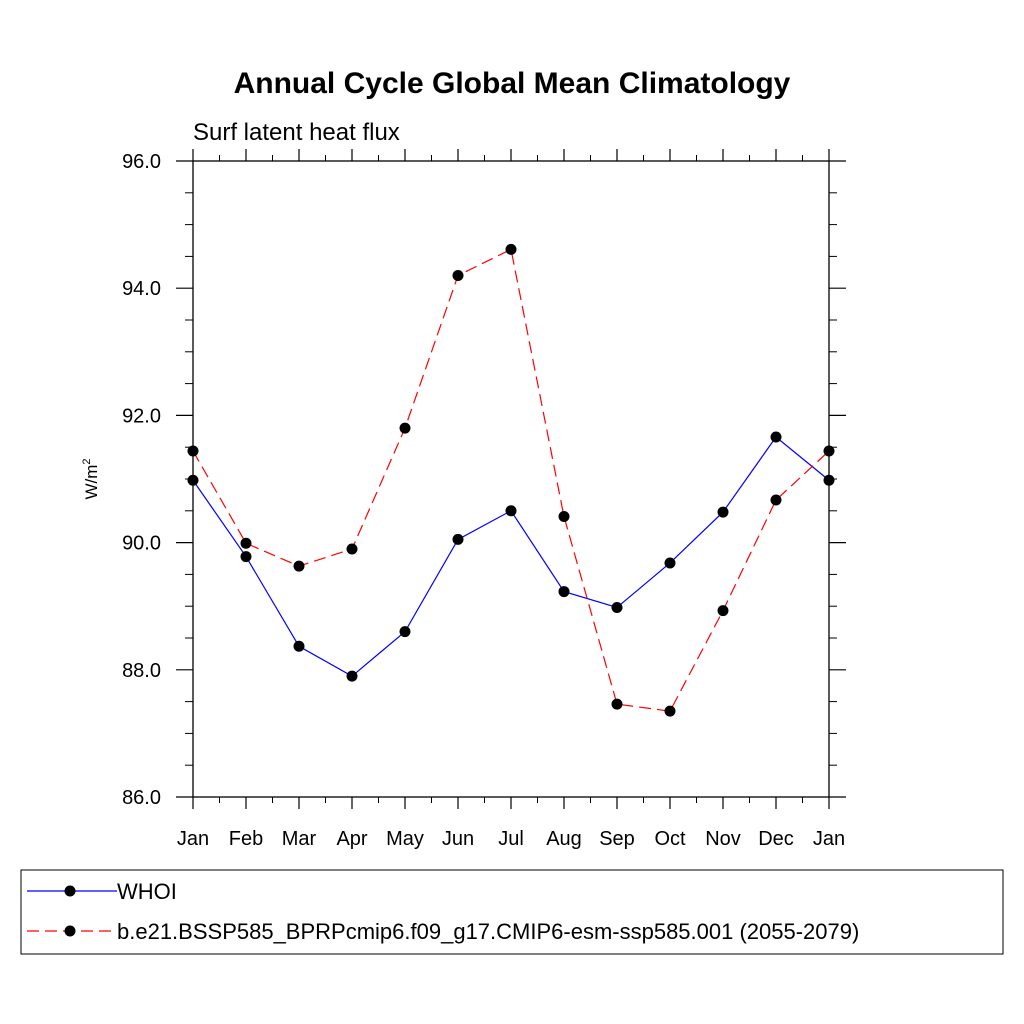 Image resolution: width=1024 pixels, height=1024 pixels. Describe the element at coordinates (87, 461) in the screenshot. I see `y-axis-label-superscript: 2` at that location.